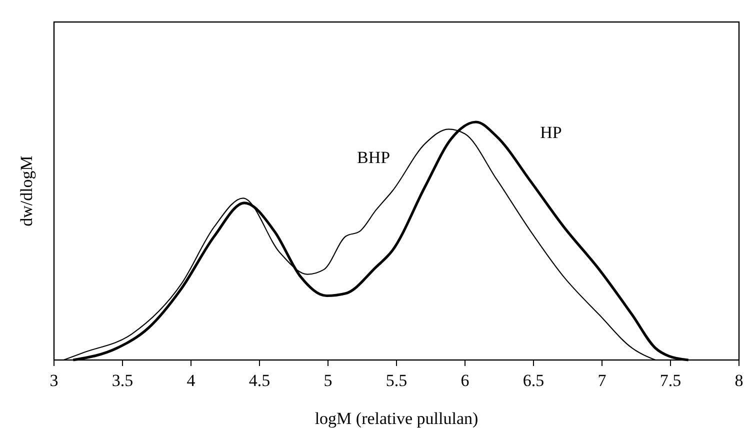  What do you see at coordinates (397, 380) in the screenshot?
I see `x-tick-label: 5.5` at bounding box center [397, 380].